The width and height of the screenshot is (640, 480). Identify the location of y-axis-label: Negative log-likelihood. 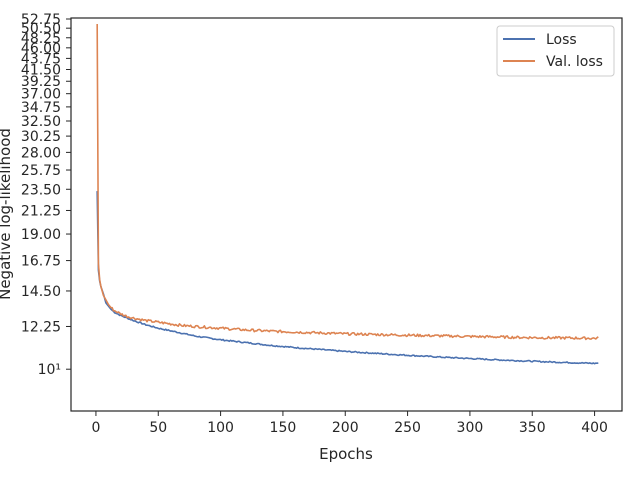
(7, 214).